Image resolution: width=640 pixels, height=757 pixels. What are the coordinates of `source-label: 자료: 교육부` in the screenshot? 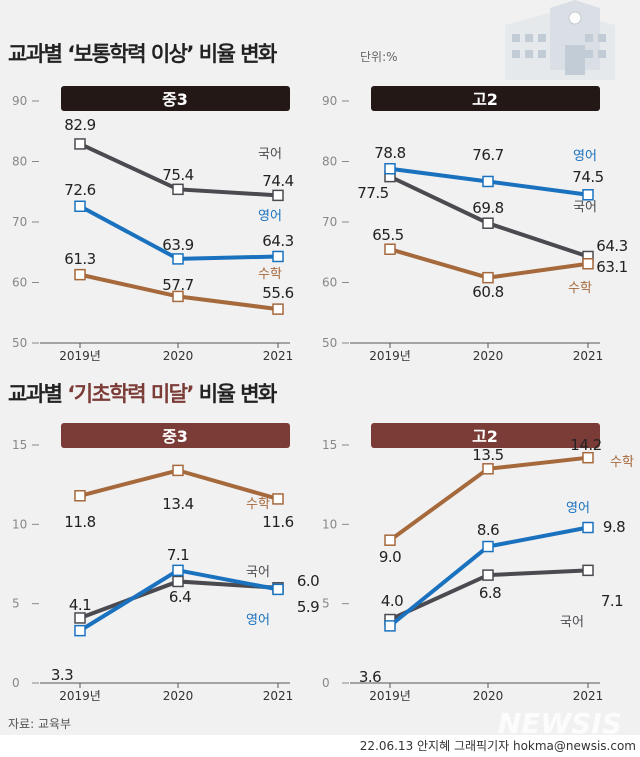 It's located at (39, 724).